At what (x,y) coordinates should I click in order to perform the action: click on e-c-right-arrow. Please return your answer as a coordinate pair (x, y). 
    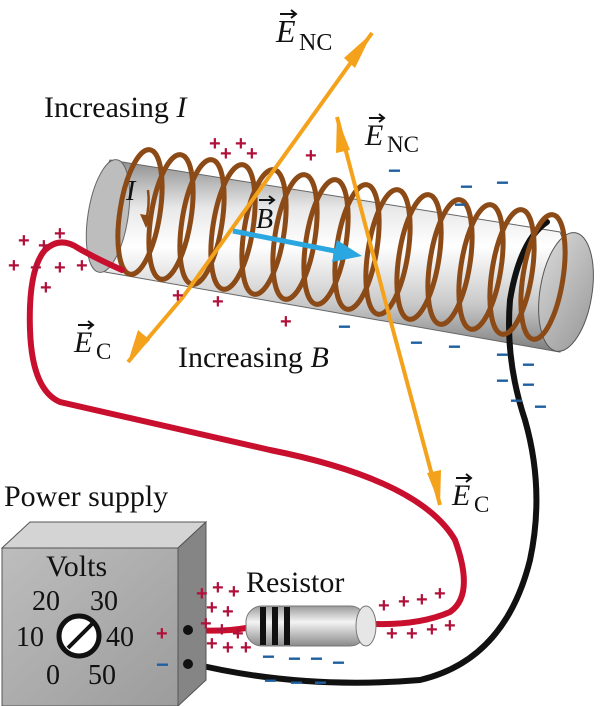
    Looking at the image, I should click on (412, 402).